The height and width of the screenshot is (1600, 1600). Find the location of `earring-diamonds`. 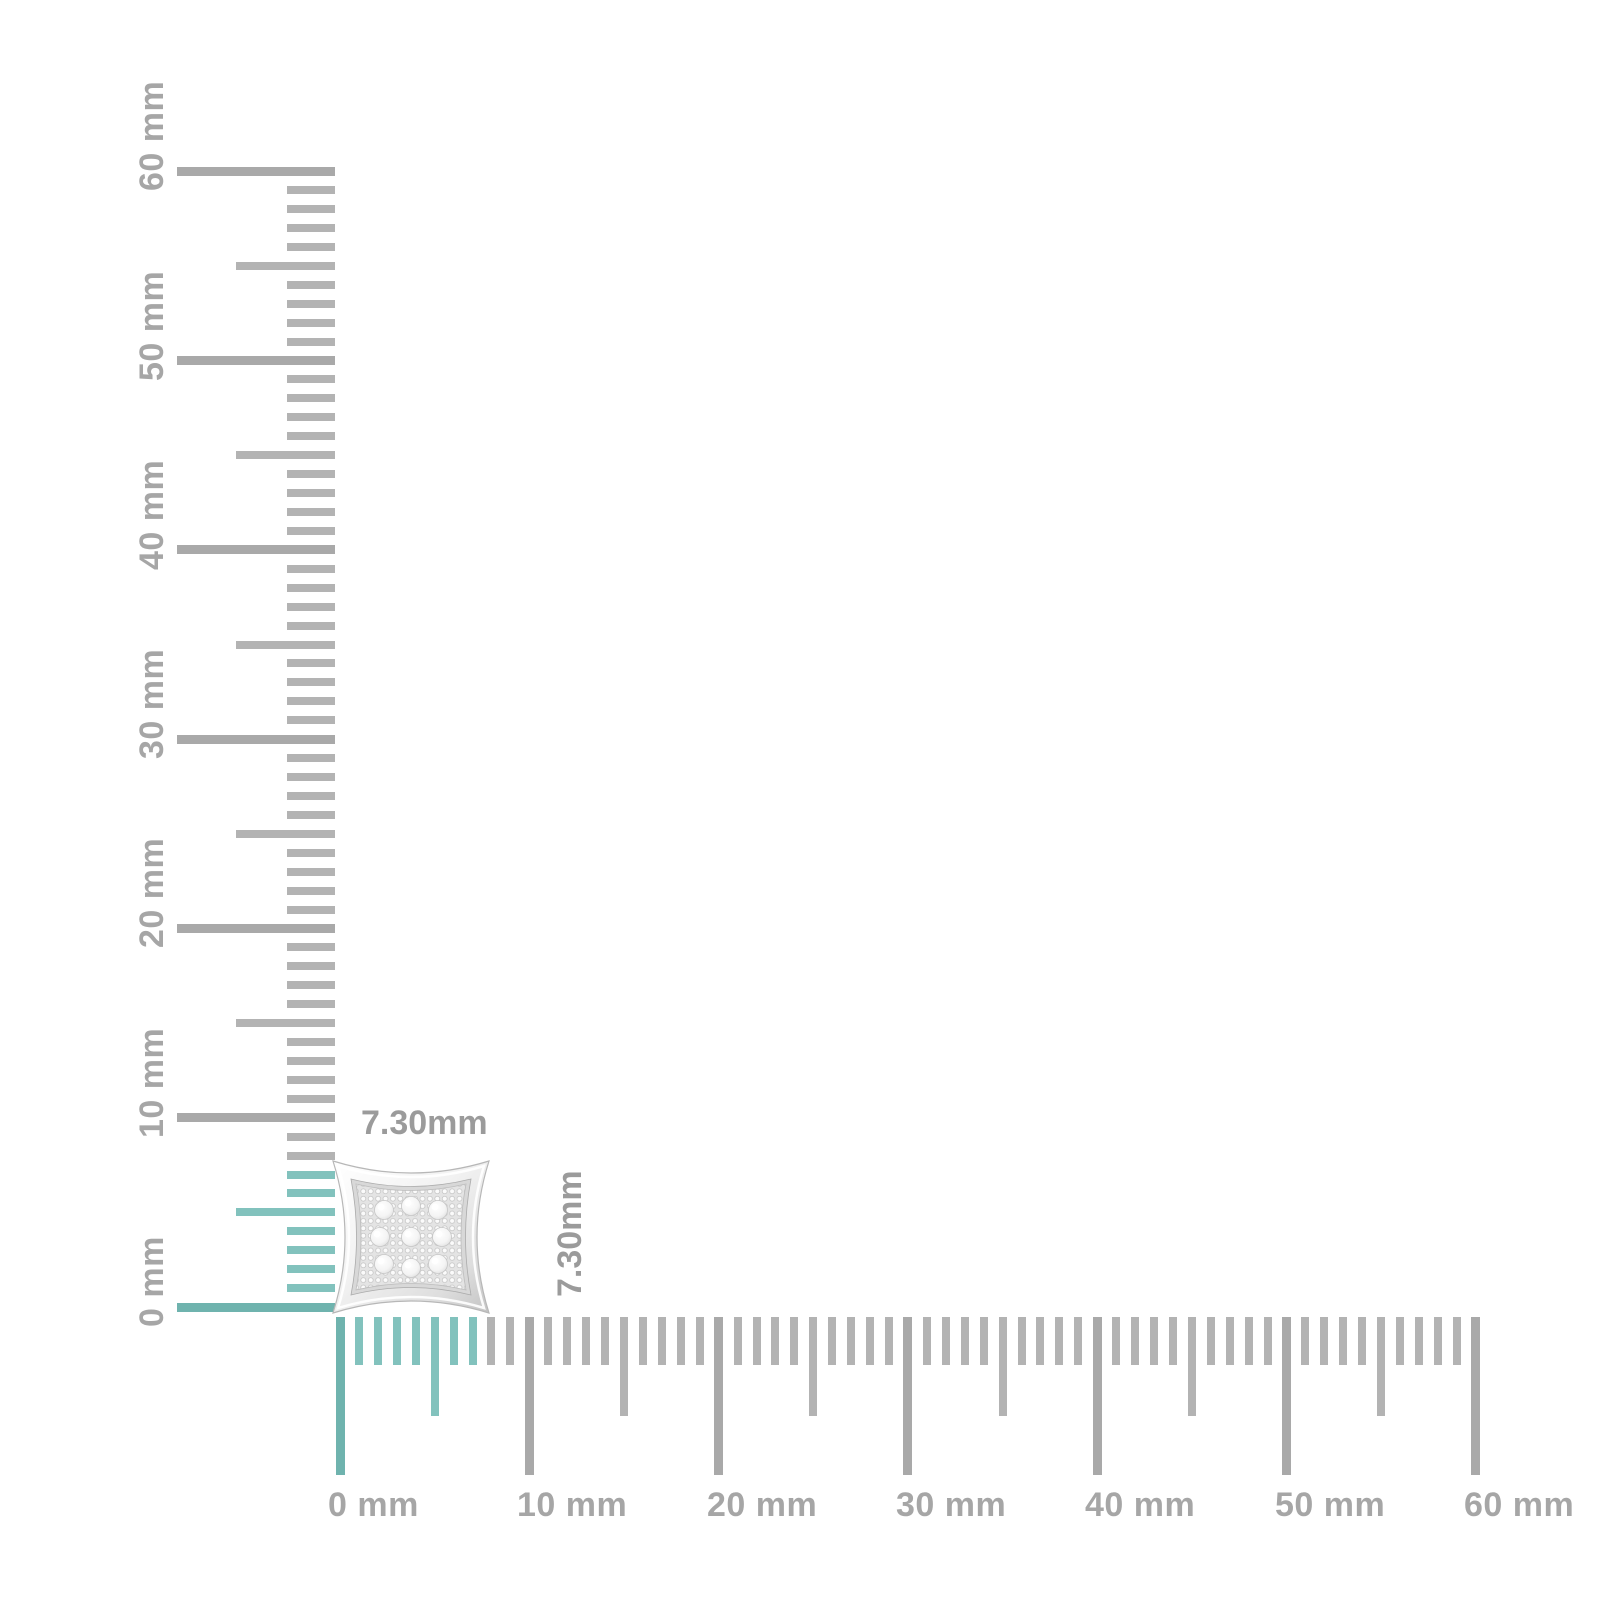

earring-diamonds is located at coordinates (411, 1237).